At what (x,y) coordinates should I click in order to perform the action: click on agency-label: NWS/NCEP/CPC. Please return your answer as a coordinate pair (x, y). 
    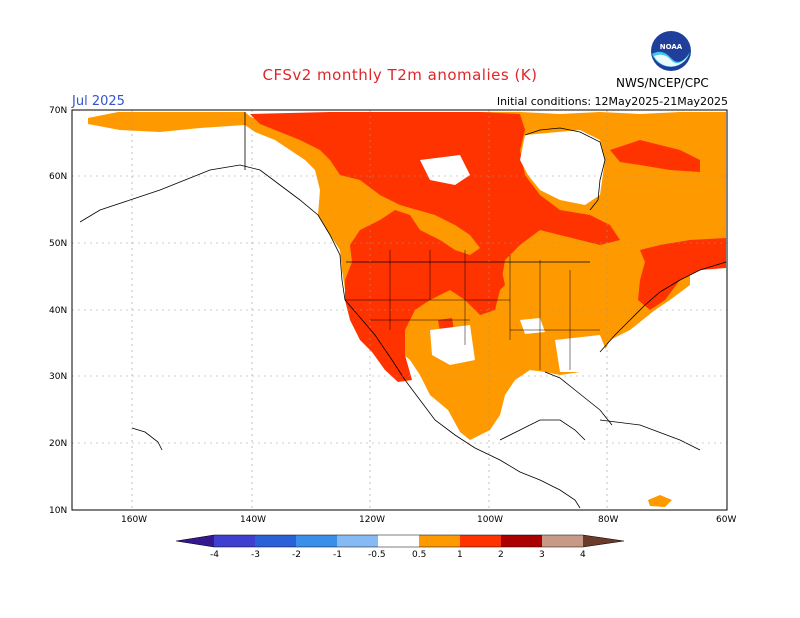
    Looking at the image, I should click on (662, 83).